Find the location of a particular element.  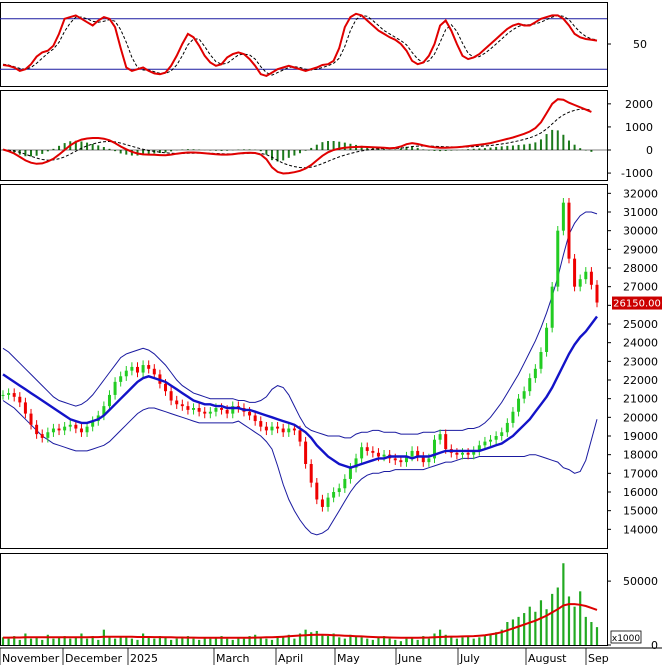

macd-frame is located at coordinates (304, 135).